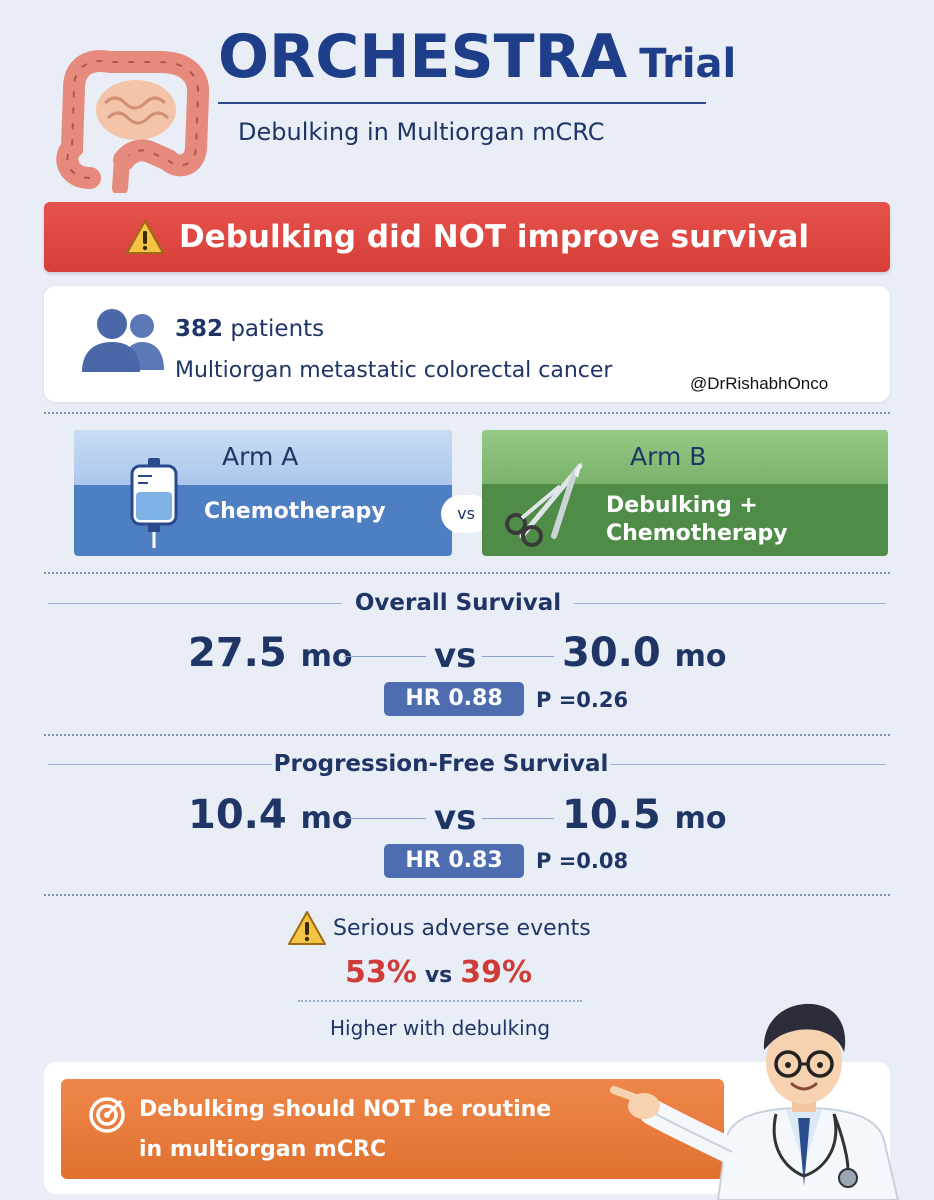 This screenshot has height=1200, width=934. Describe the element at coordinates (123, 340) in the screenshot. I see `people-icon` at that location.